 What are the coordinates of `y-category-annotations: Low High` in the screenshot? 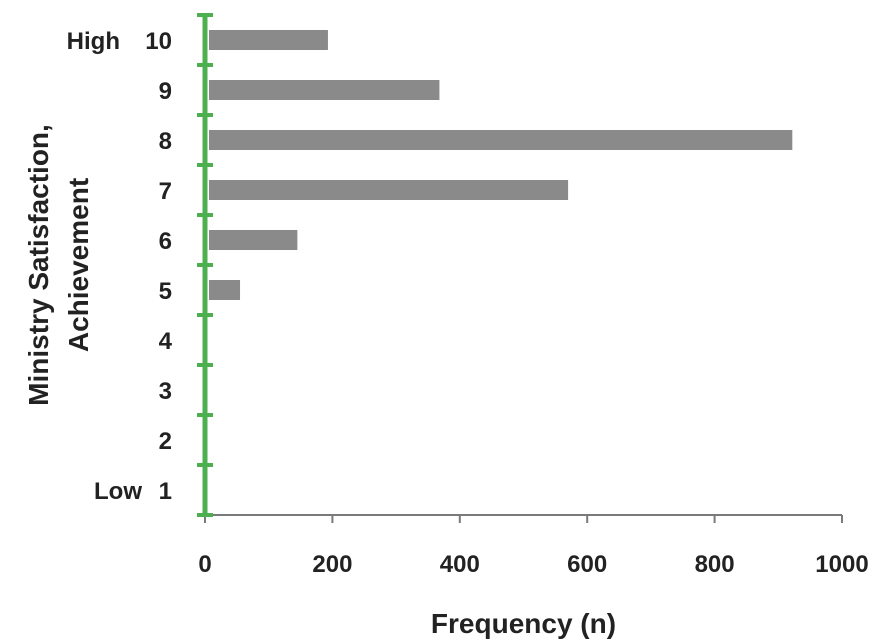 It's located at (105, 266).